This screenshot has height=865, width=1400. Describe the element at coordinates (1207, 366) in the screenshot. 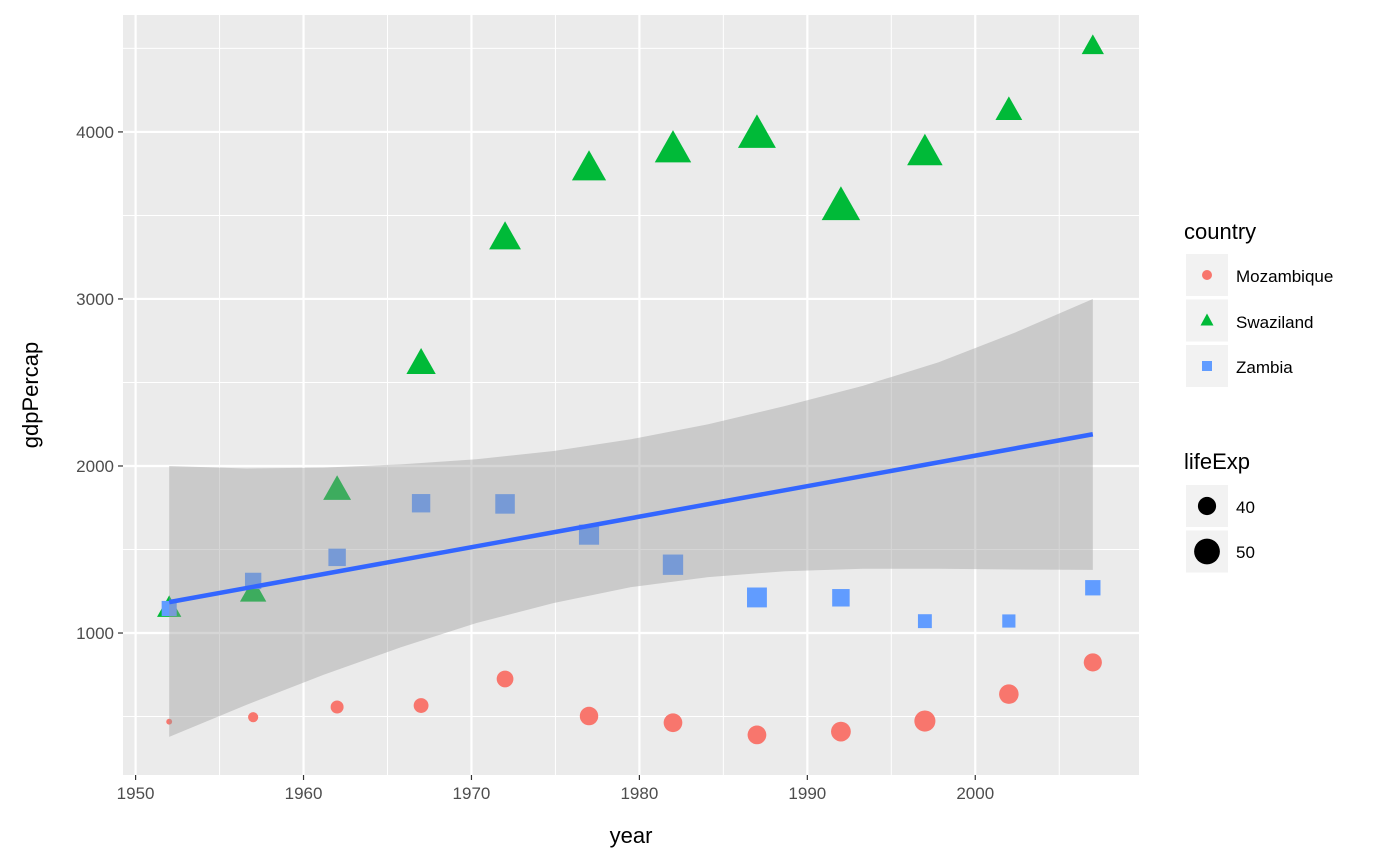

I see `legend-key-zambia` at that location.